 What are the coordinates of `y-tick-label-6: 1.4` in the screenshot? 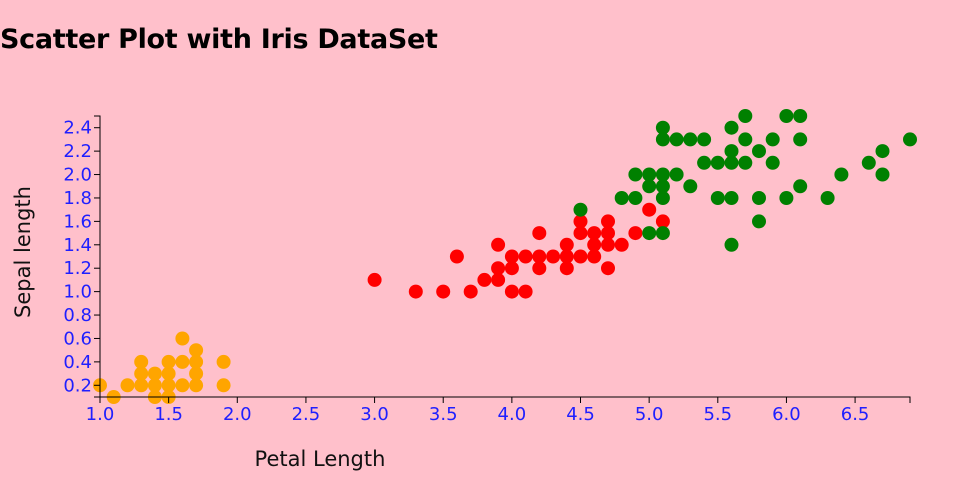 It's located at (77, 245).